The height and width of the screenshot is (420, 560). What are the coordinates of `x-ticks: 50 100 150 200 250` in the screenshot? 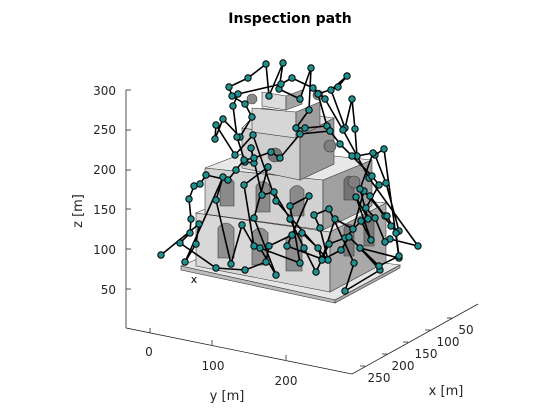 It's located at (417, 351).